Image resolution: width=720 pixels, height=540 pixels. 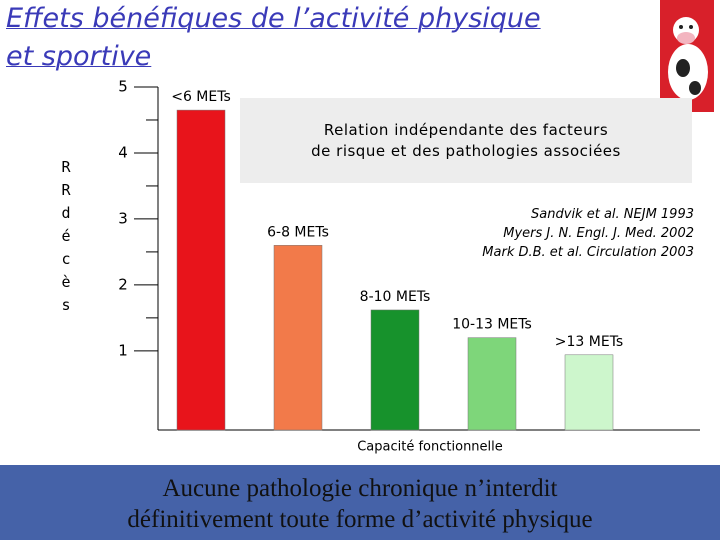 What do you see at coordinates (612, 214) in the screenshot?
I see `reference: Sandvik et al. NEJM 1993` at bounding box center [612, 214].